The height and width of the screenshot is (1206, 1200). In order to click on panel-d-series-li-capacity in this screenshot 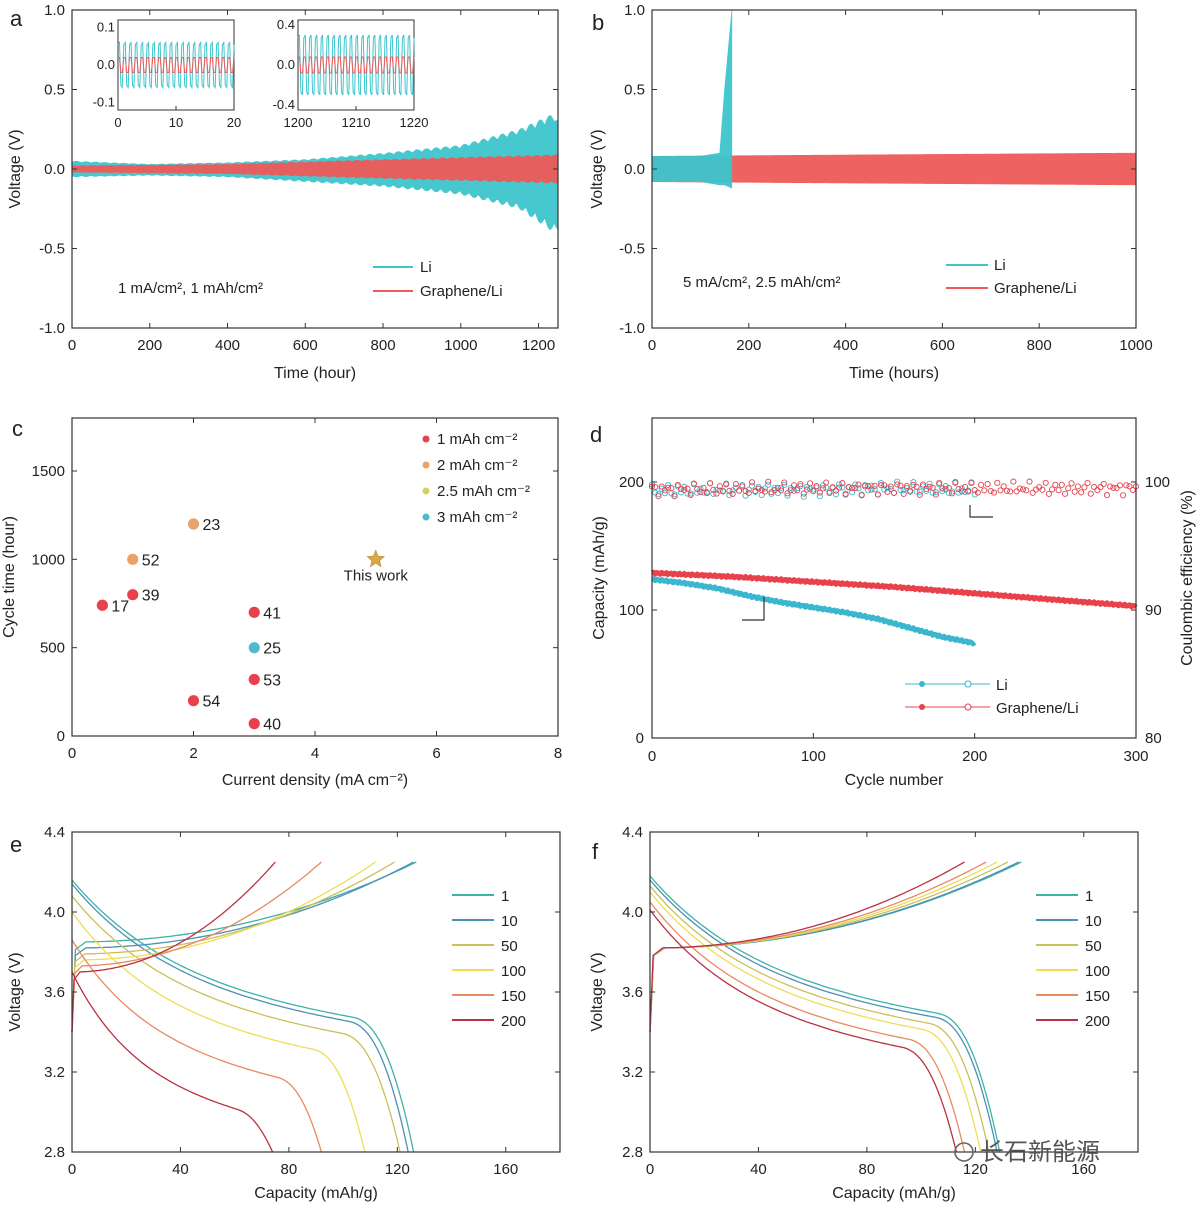, I will do `click(814, 611)`.